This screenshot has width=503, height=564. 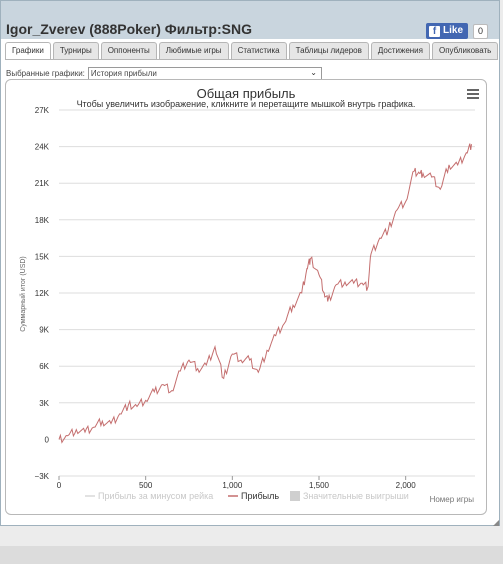 I want to click on legend-net-profit: Прибыль за минусом рейка, so click(x=155, y=496).